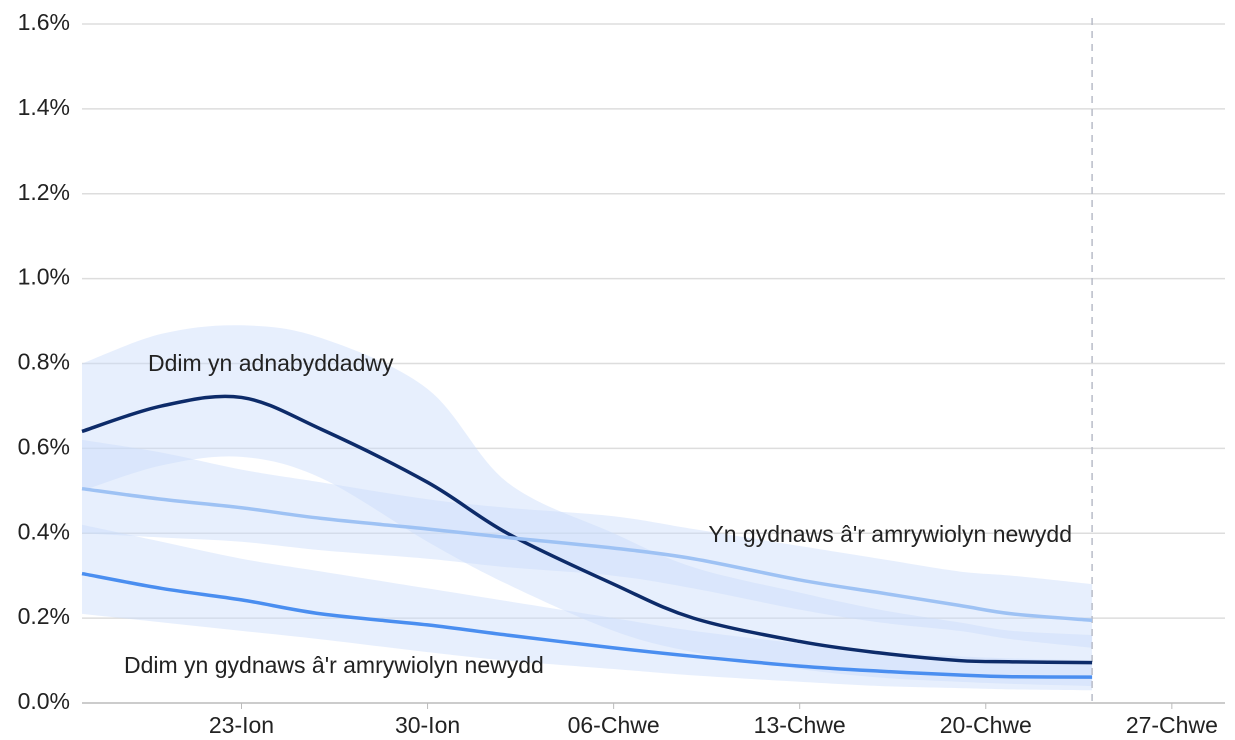 The height and width of the screenshot is (740, 1235). What do you see at coordinates (800, 725) in the screenshot?
I see `x-tick-label: 13-Chwe` at bounding box center [800, 725].